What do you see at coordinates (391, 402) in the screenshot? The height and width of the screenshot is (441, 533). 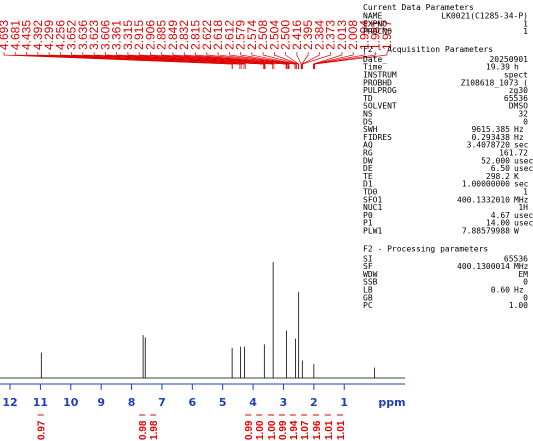 I see `x-axis-label: ppm` at bounding box center [391, 402].